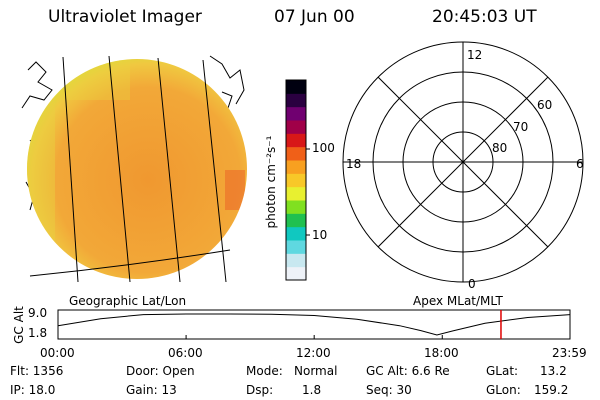 The height and width of the screenshot is (400, 600). Describe the element at coordinates (389, 390) in the screenshot. I see `info-seq: Seq: 30` at that location.